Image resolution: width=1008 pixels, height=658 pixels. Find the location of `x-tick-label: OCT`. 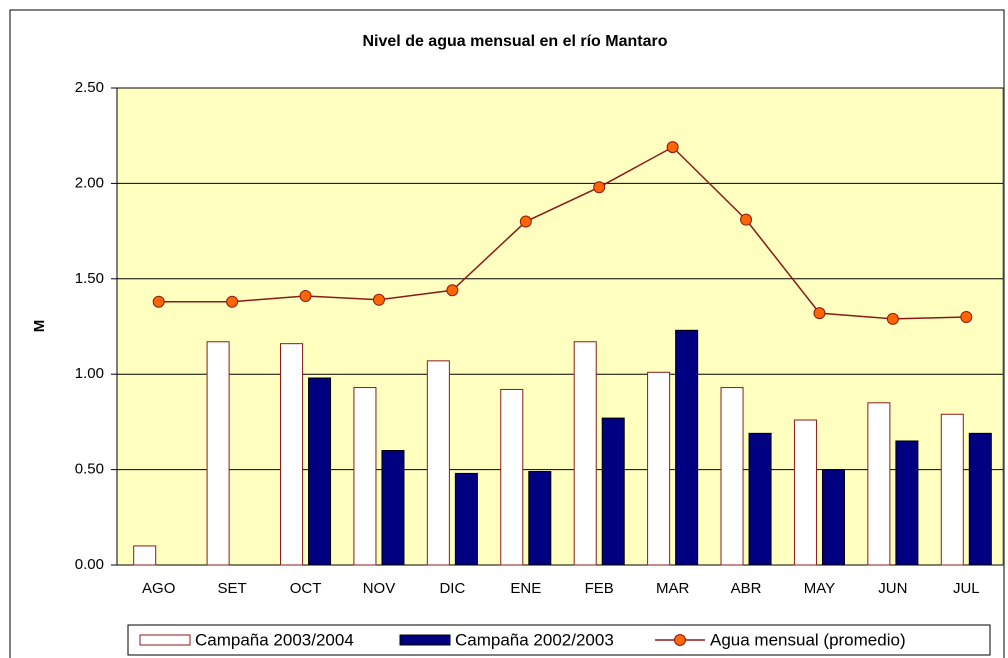

x-tick-label: OCT is located at coordinates (306, 588).